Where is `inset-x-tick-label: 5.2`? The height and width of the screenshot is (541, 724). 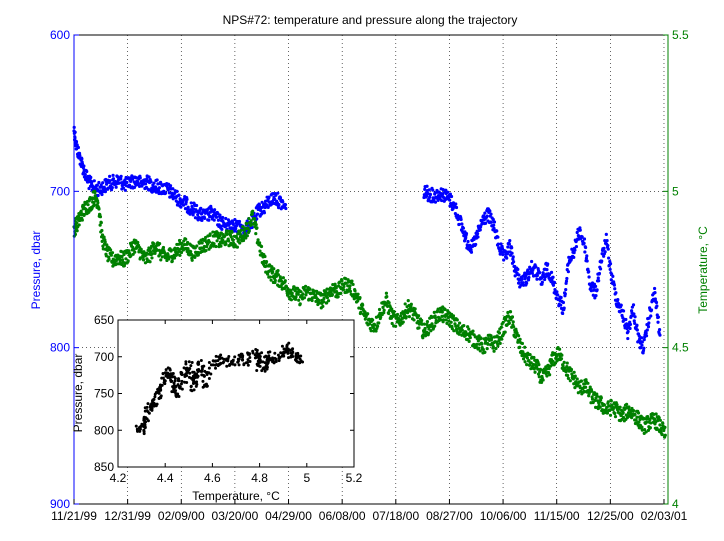
inset-x-tick-label: 5.2 is located at coordinates (354, 478).